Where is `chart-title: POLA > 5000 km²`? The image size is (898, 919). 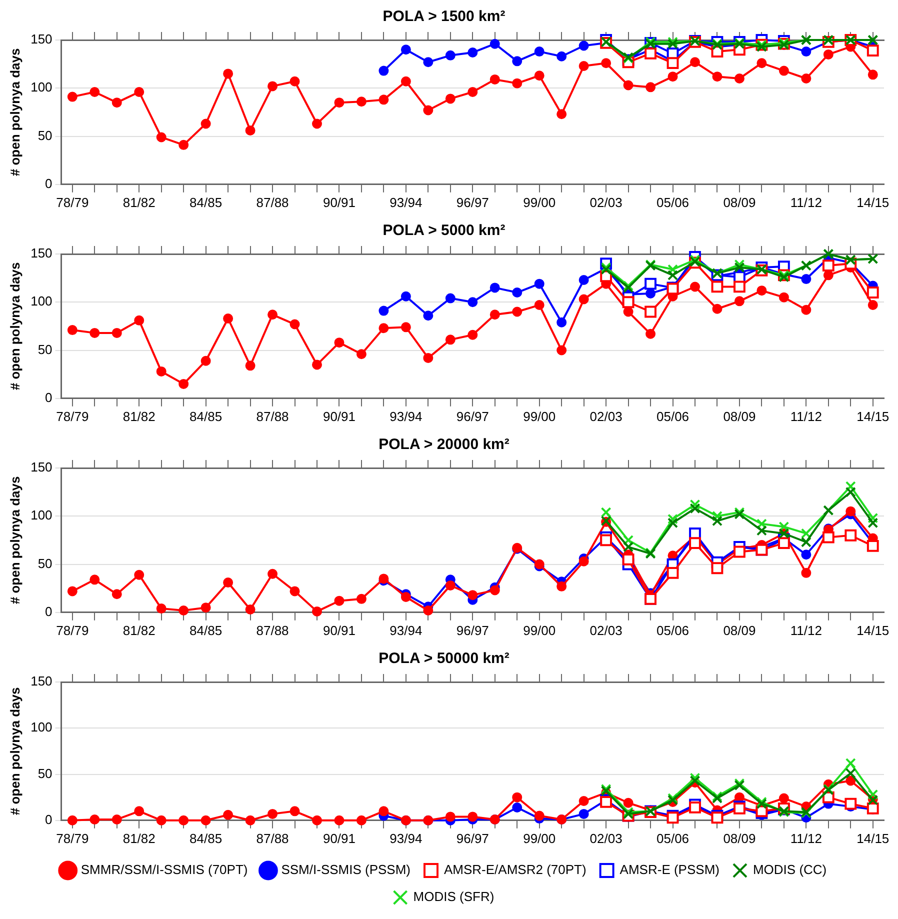
chart-title: POLA > 5000 km² is located at coordinates (444, 231).